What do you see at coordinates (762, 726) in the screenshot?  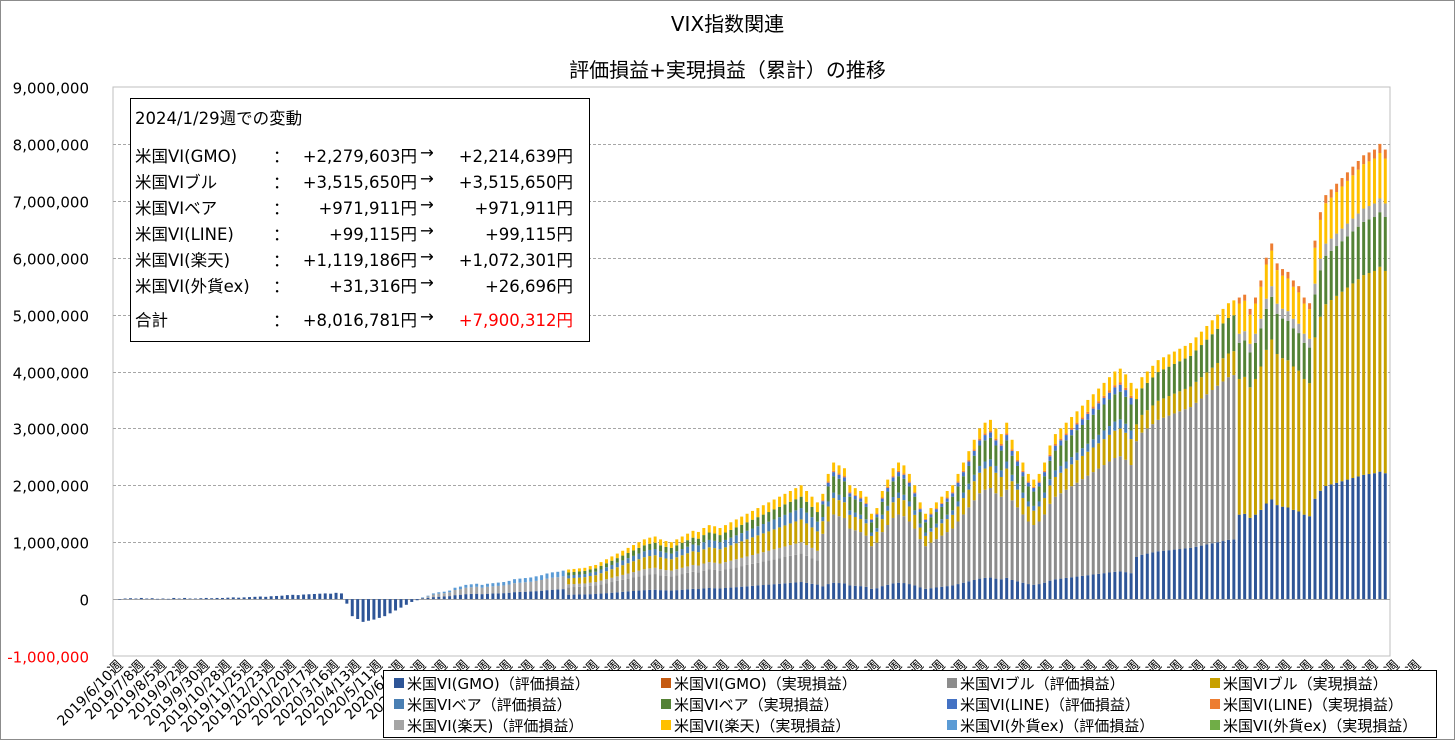 I see `legend-label: 米国VI(楽天)（実現損益）` at bounding box center [762, 726].